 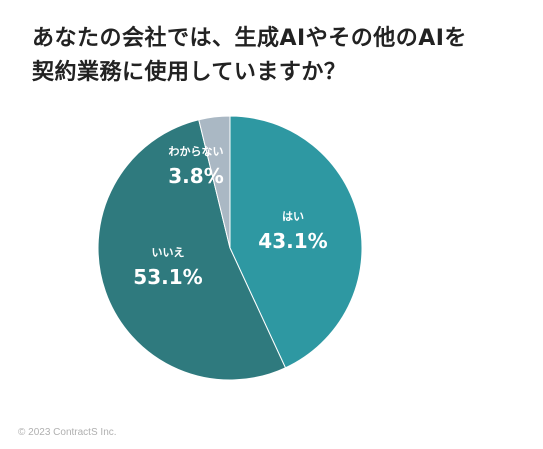 I want to click on slice-label-no: いいえ, so click(x=168, y=252).